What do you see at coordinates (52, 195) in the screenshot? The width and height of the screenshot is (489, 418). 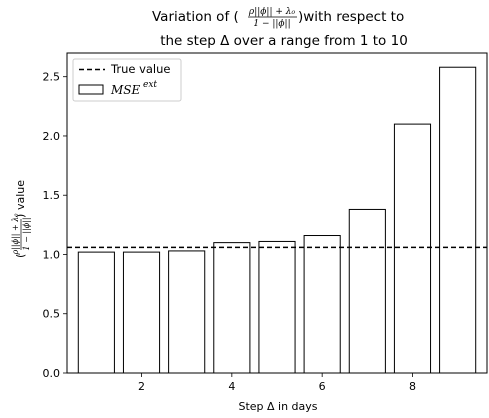 I see `y-tick-label: 1.5` at bounding box center [52, 195].